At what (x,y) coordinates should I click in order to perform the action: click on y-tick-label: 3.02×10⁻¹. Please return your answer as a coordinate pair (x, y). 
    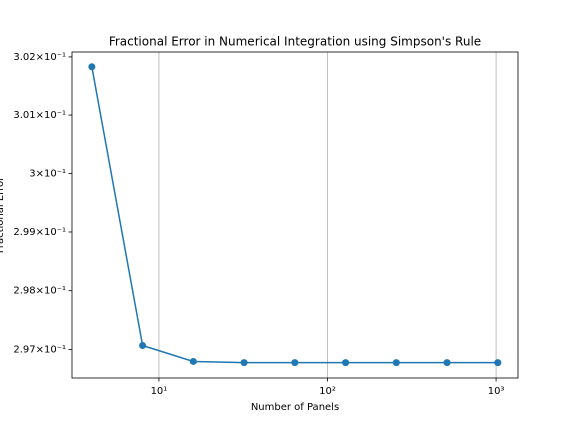
    Looking at the image, I should click on (39, 57).